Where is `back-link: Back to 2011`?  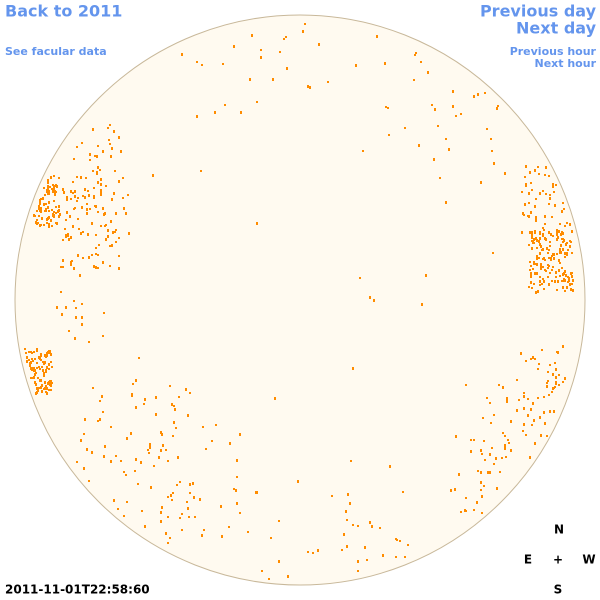
back-link: Back to 2011 is located at coordinates (63, 11).